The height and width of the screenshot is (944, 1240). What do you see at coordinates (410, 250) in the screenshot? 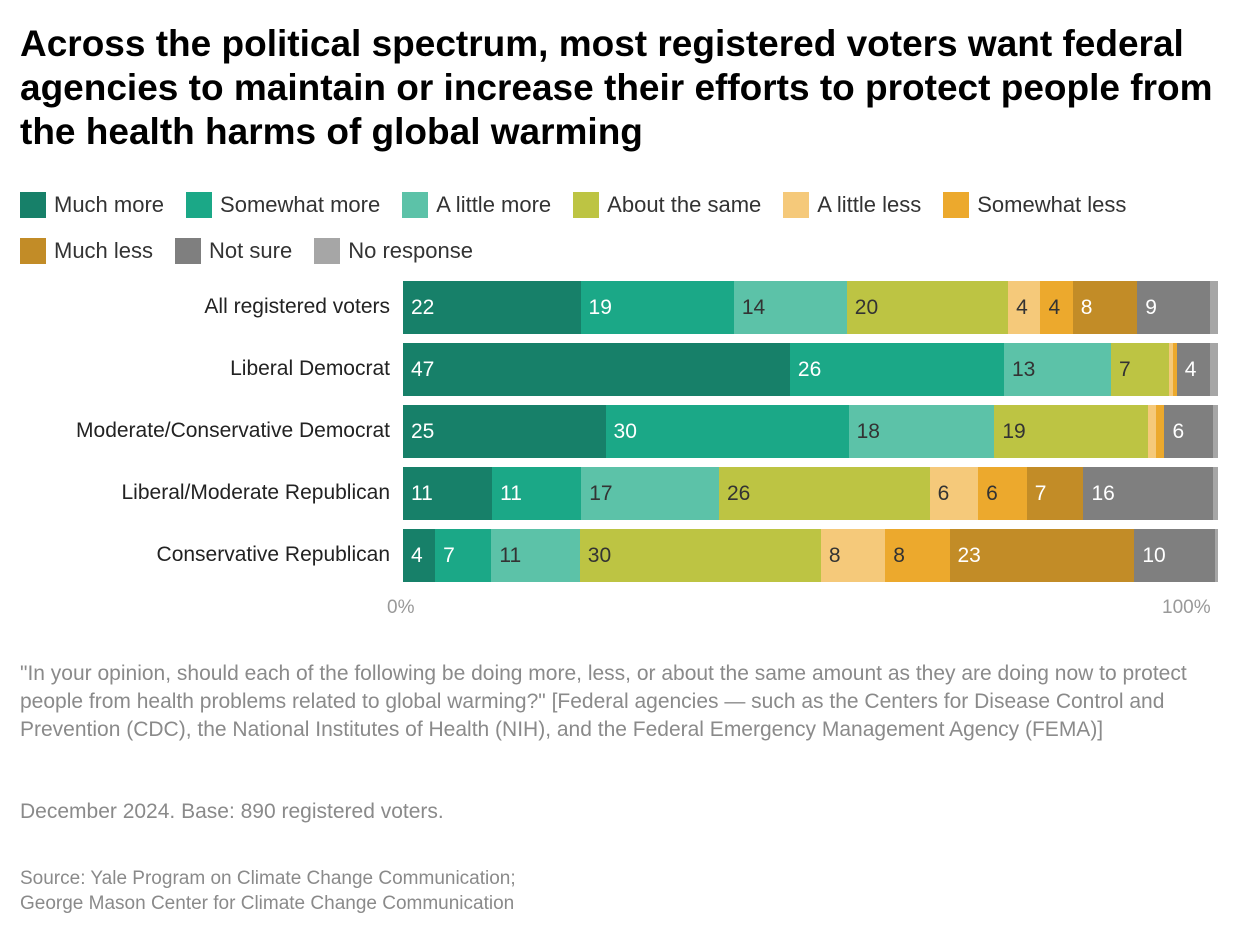
I see `legend-label: No response` at bounding box center [410, 250].